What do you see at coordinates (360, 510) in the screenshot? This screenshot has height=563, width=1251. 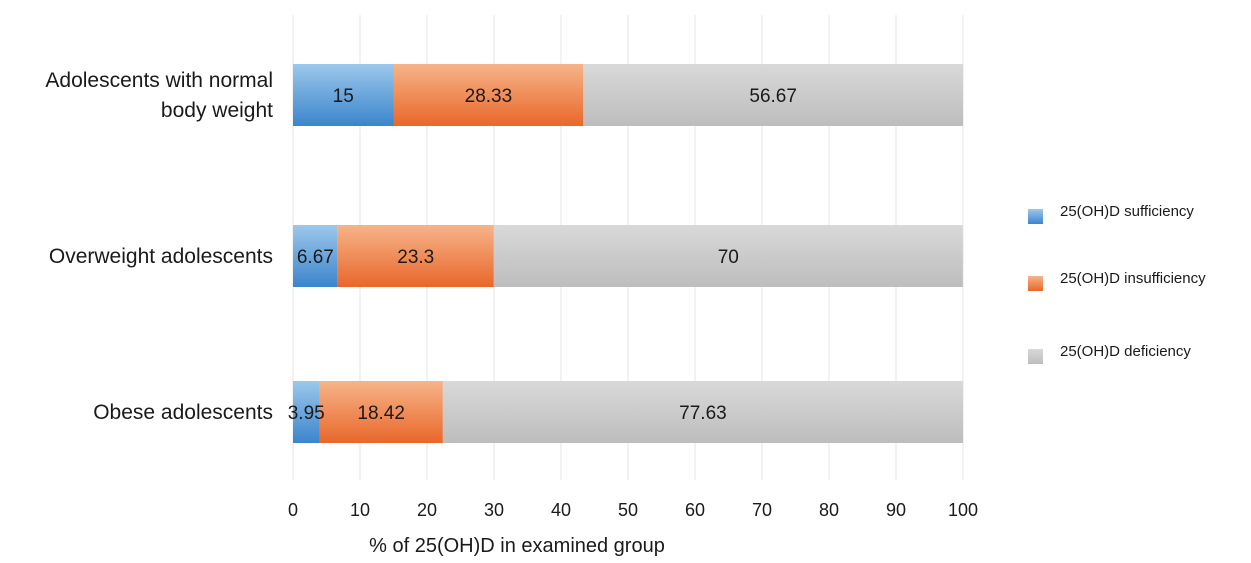 I see `x-tick-label-10: 10` at bounding box center [360, 510].